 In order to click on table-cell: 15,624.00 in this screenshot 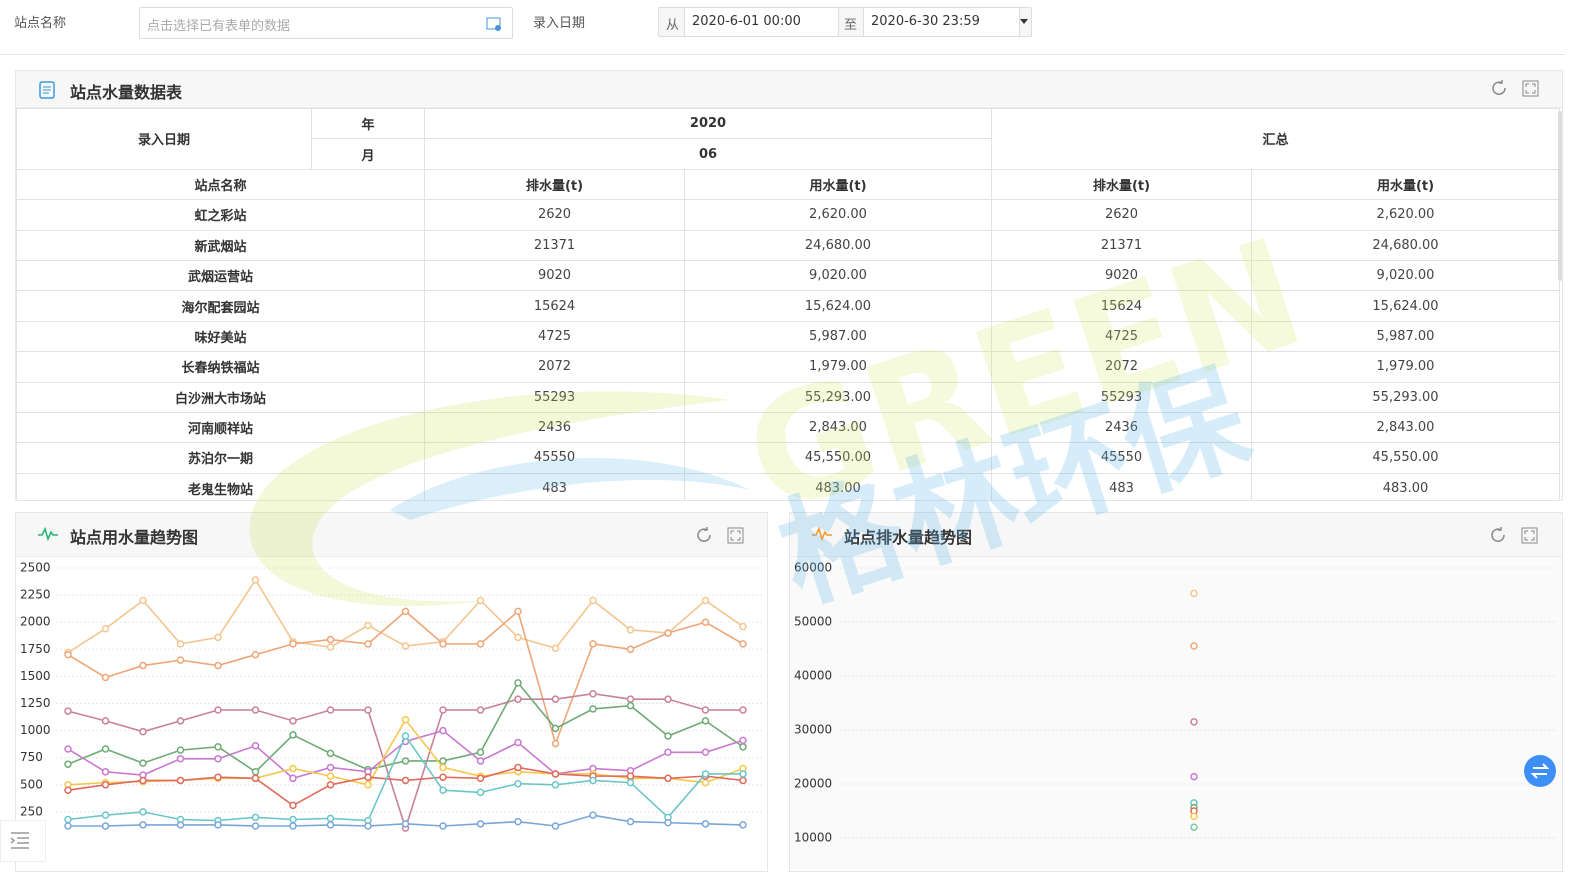, I will do `click(1405, 306)`.